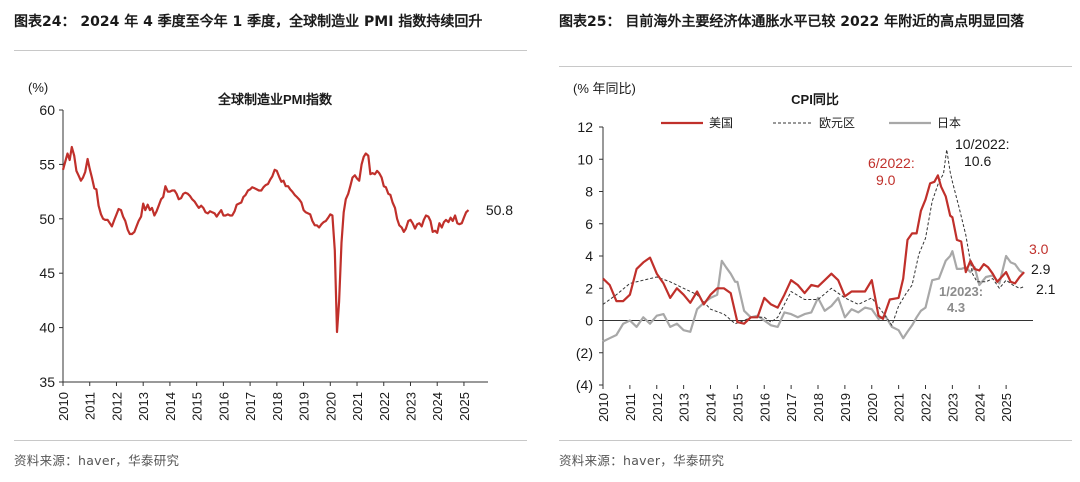 This screenshot has height=482, width=1080. What do you see at coordinates (584, 353) in the screenshot?
I see `y-tick-label: (2)` at bounding box center [584, 353].